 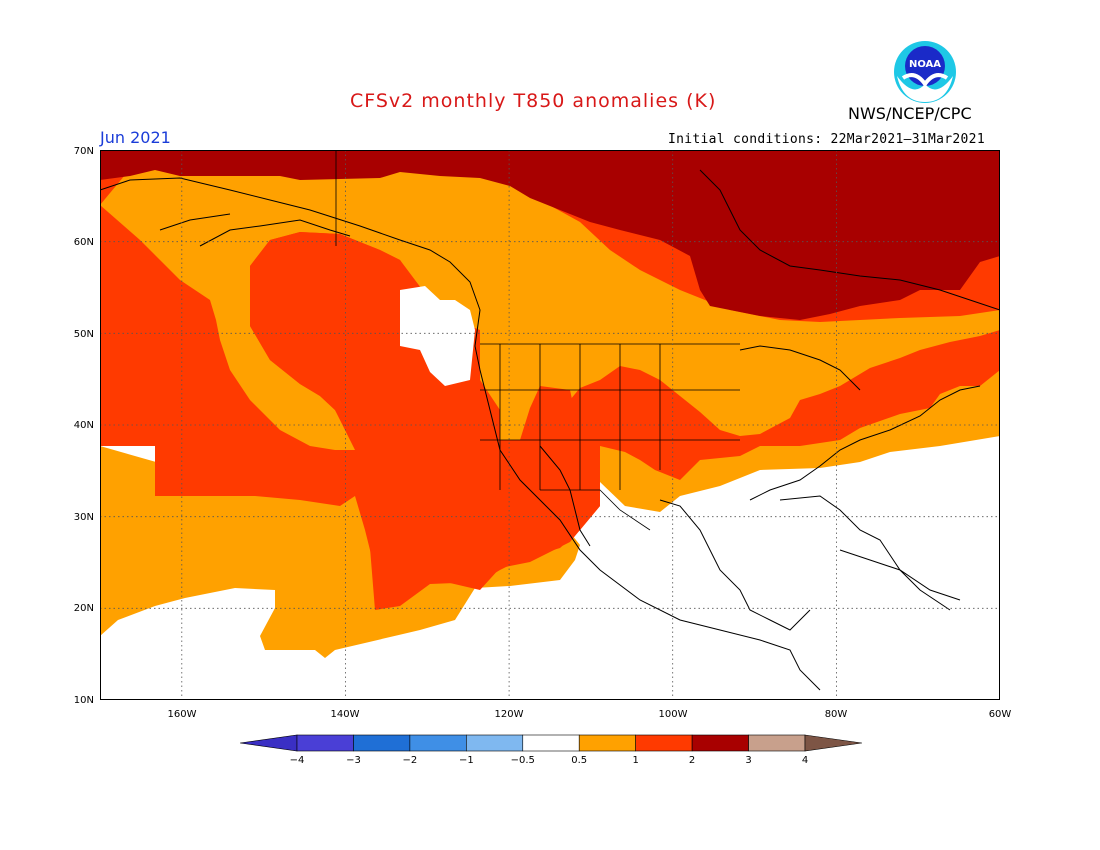 I want to click on colorbar-tick-label: −0.5, so click(x=523, y=760).